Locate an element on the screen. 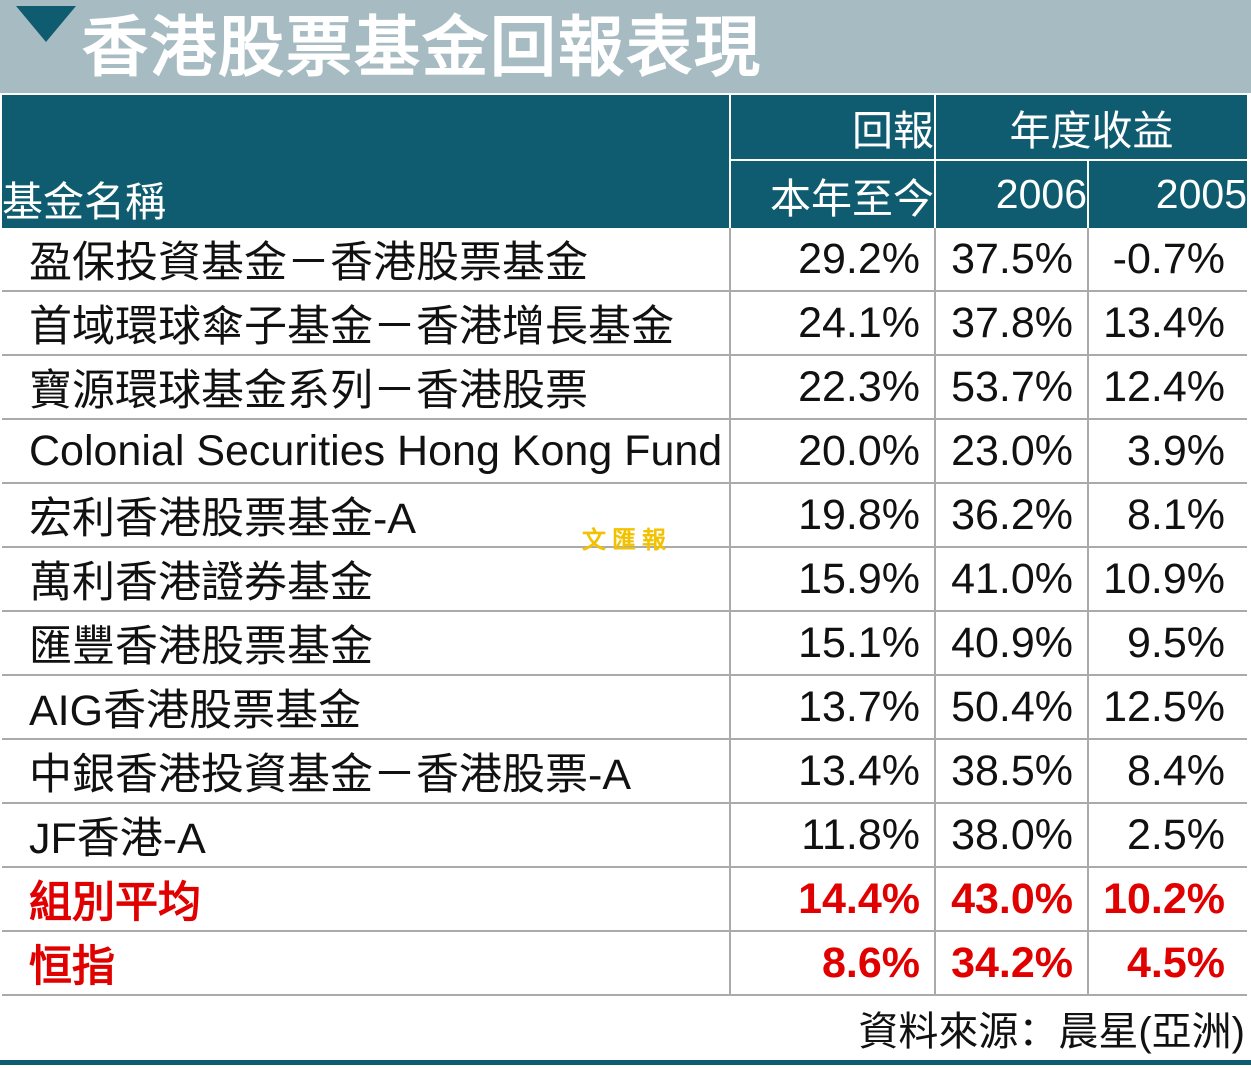  fund-name-cell: AIG香港股票基金 is located at coordinates (366, 707).